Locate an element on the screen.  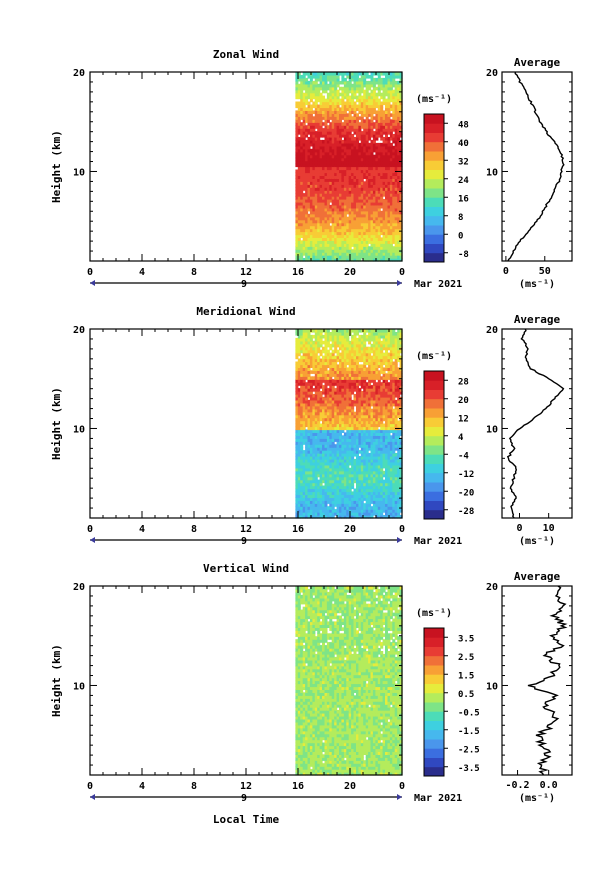
colorbar-segment is located at coordinates (434, 202).